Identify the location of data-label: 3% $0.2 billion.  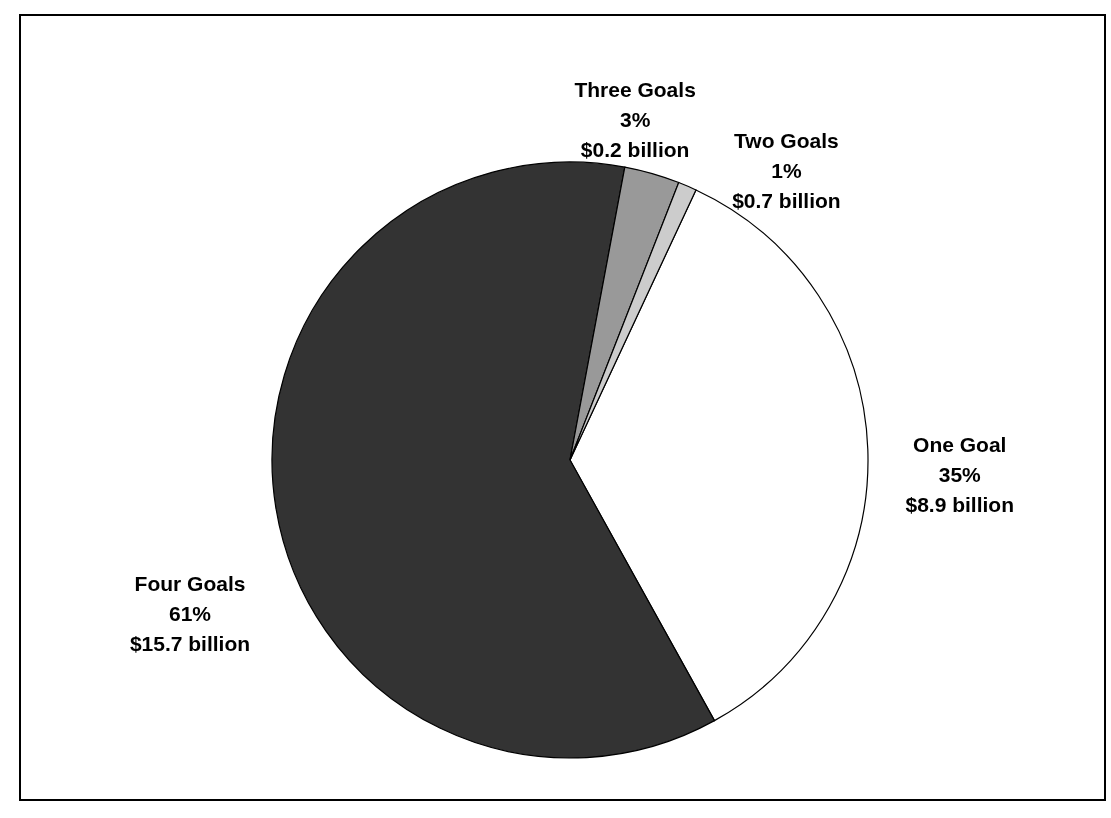
(635, 134).